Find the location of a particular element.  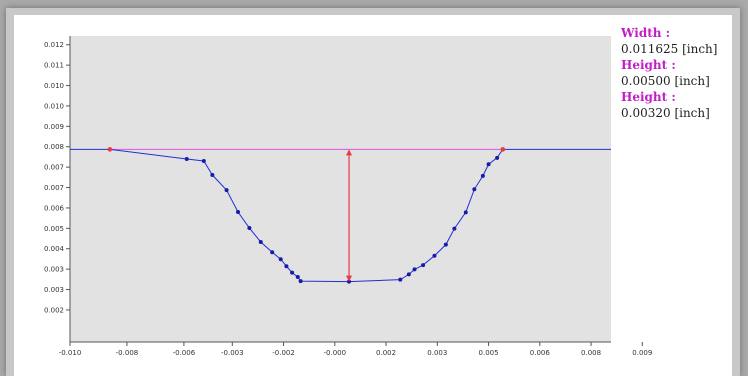

y-tick-label: 0.006 is located at coordinates (54, 208).